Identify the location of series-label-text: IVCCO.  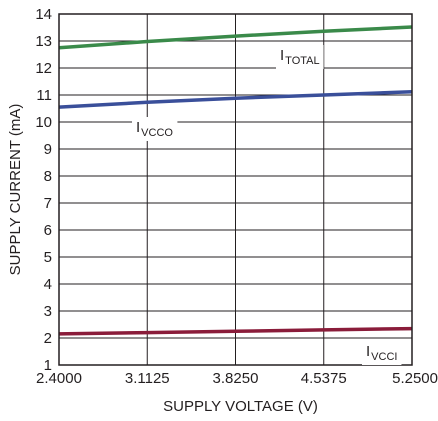
(154, 129).